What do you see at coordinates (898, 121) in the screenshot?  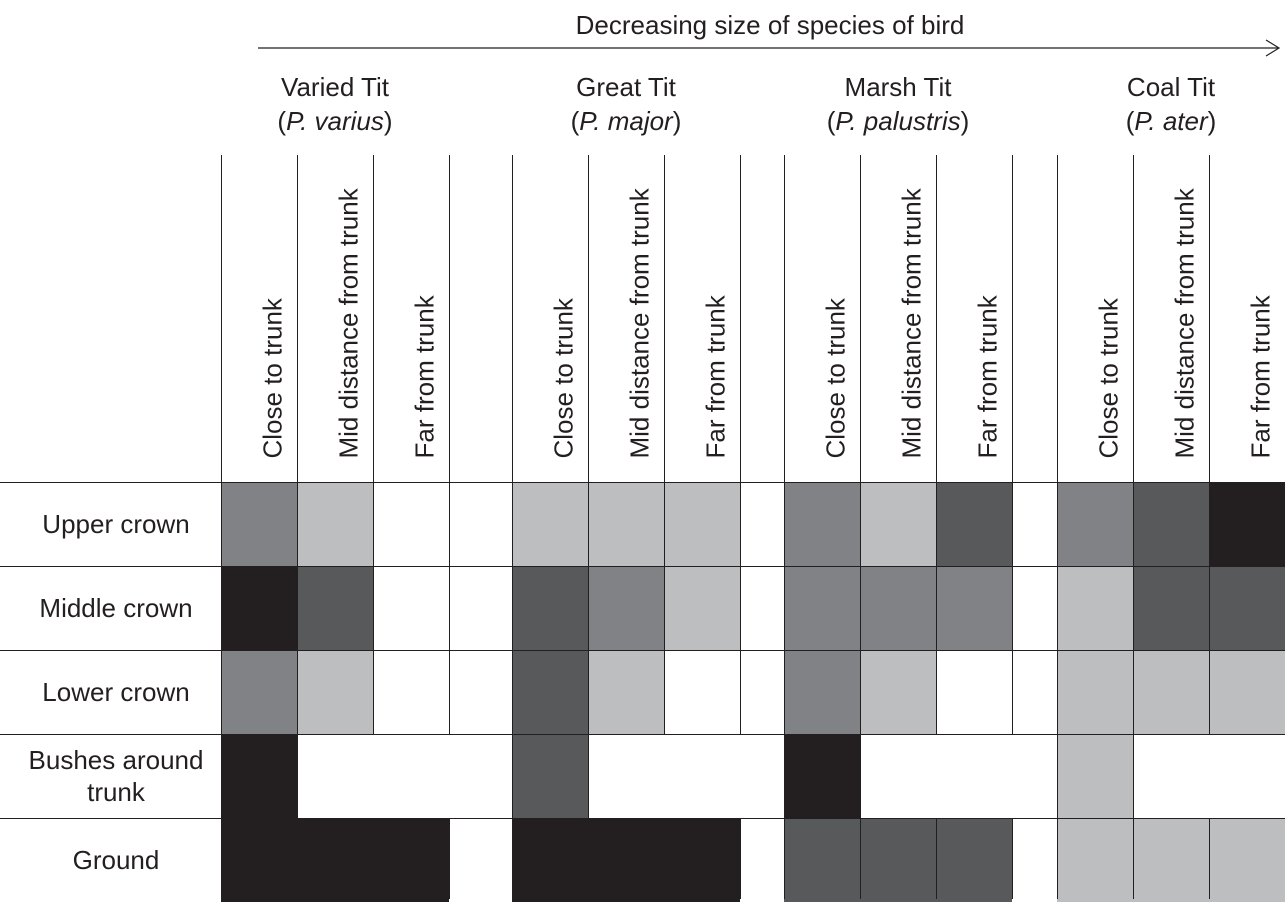 I see `species-latin-text: P. palustris` at bounding box center [898, 121].